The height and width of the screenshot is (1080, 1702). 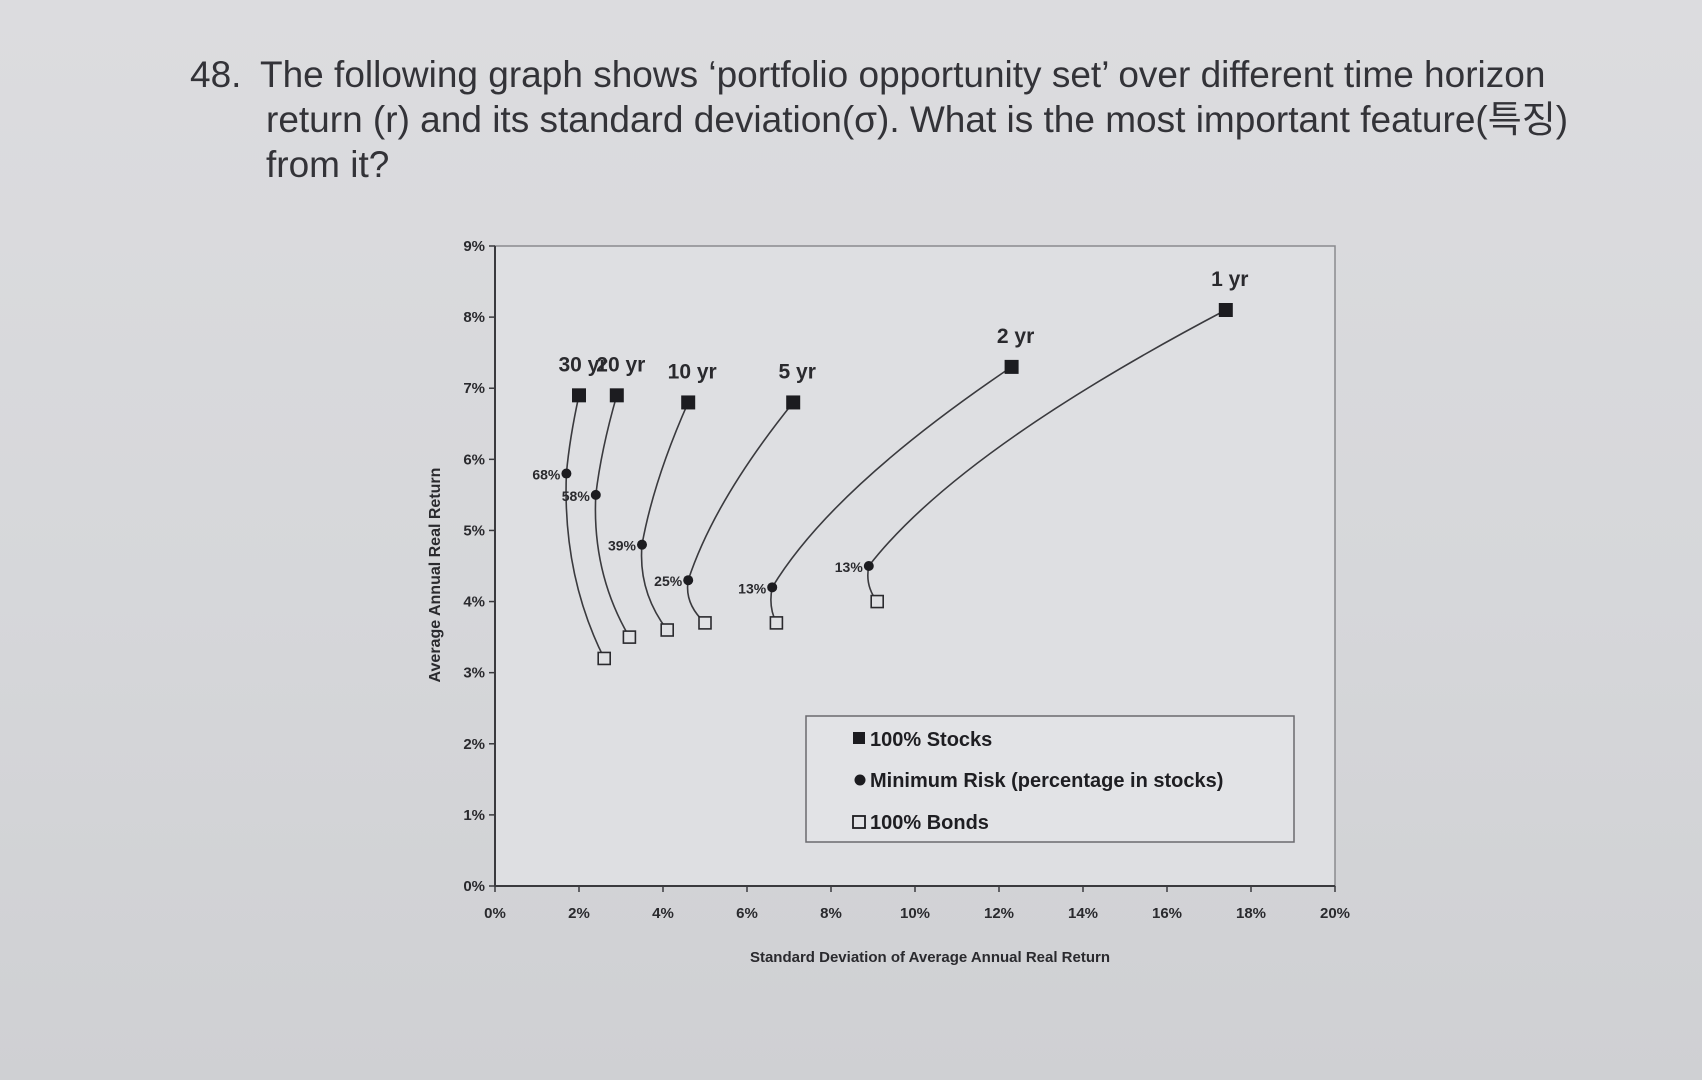 What do you see at coordinates (664, 516) in the screenshot?
I see `curve-10-yr` at bounding box center [664, 516].